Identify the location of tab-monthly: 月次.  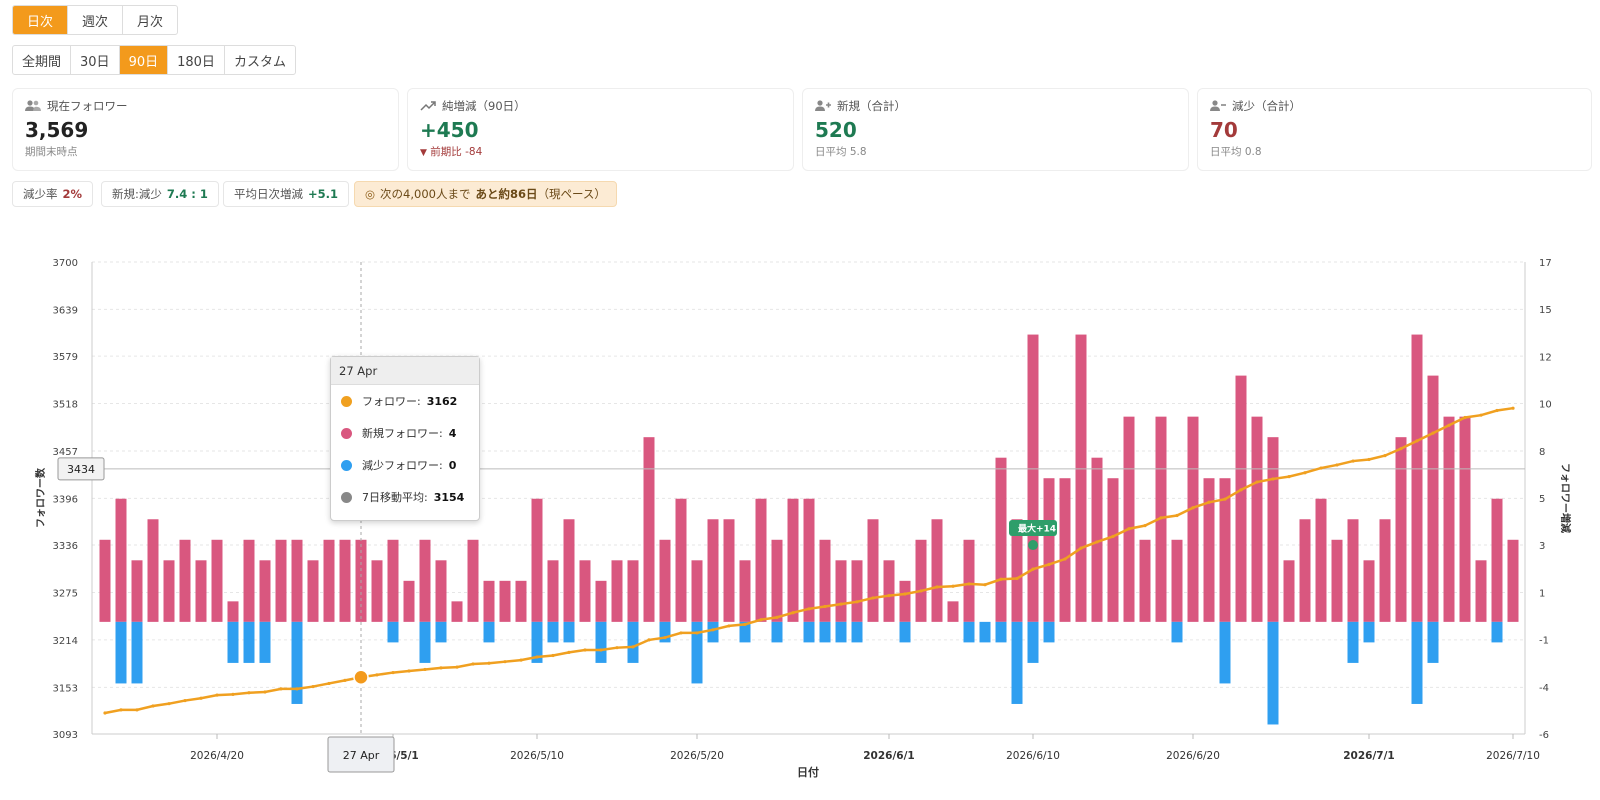
(150, 22).